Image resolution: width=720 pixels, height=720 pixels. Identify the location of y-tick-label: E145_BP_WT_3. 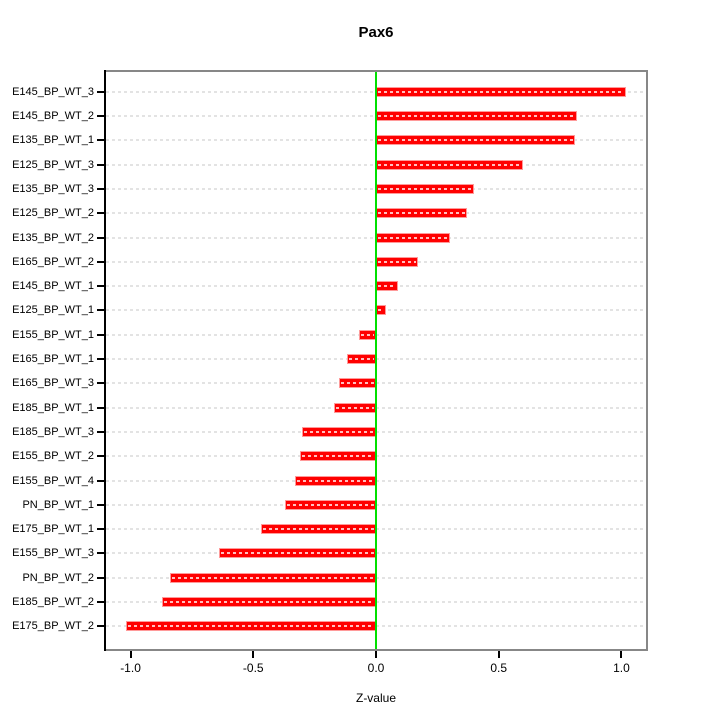
(53, 91).